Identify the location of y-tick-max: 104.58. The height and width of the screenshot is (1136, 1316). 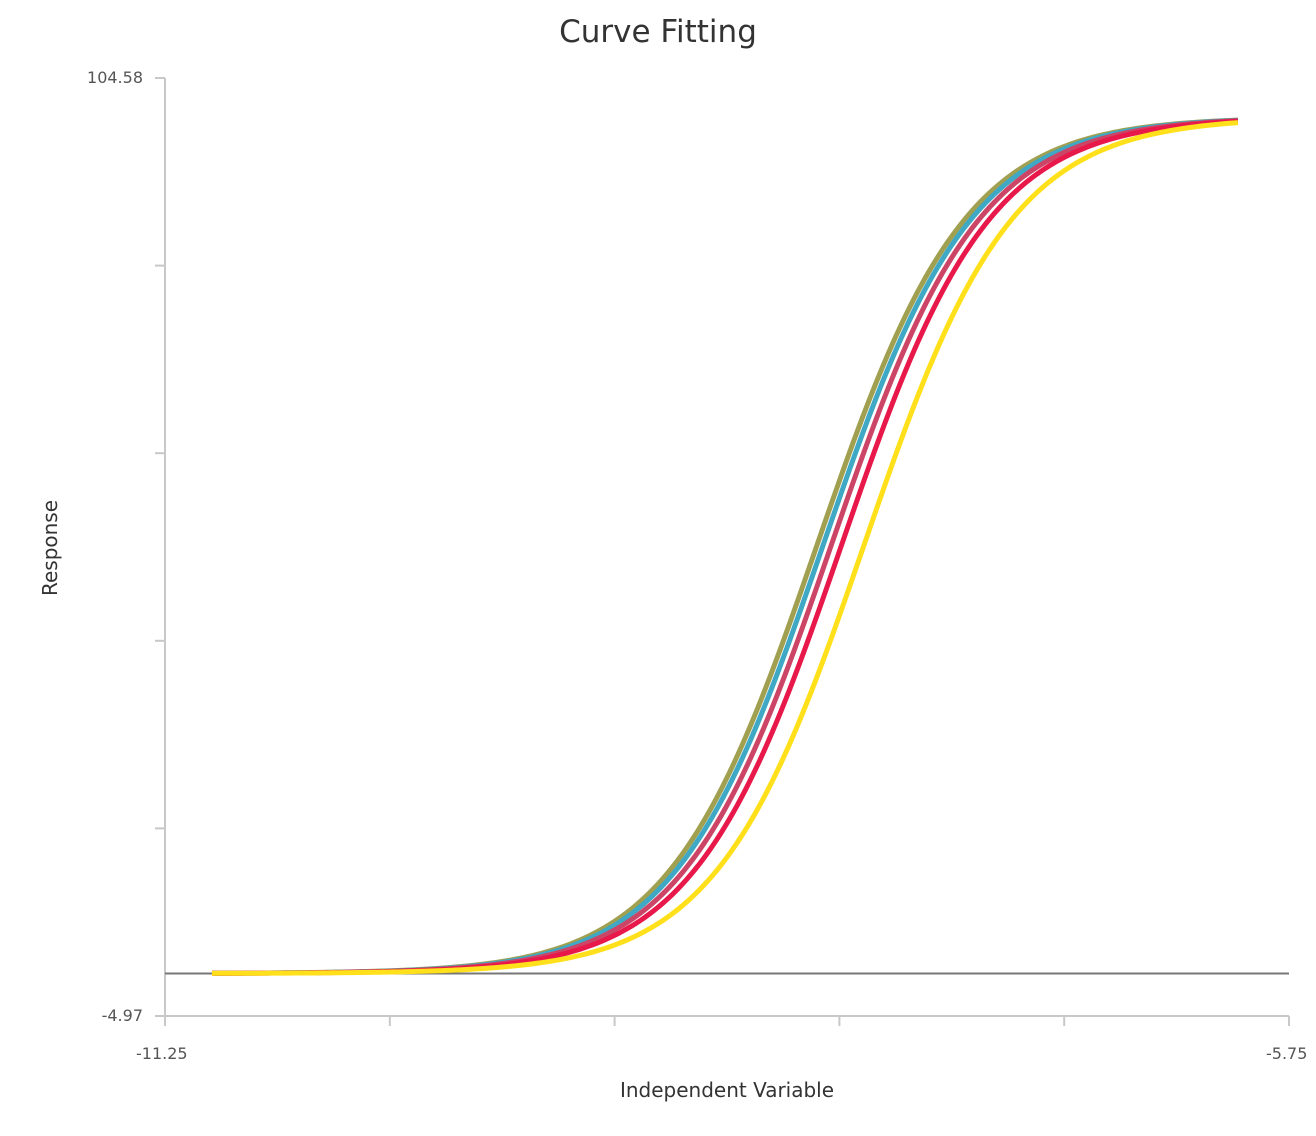
(115, 77).